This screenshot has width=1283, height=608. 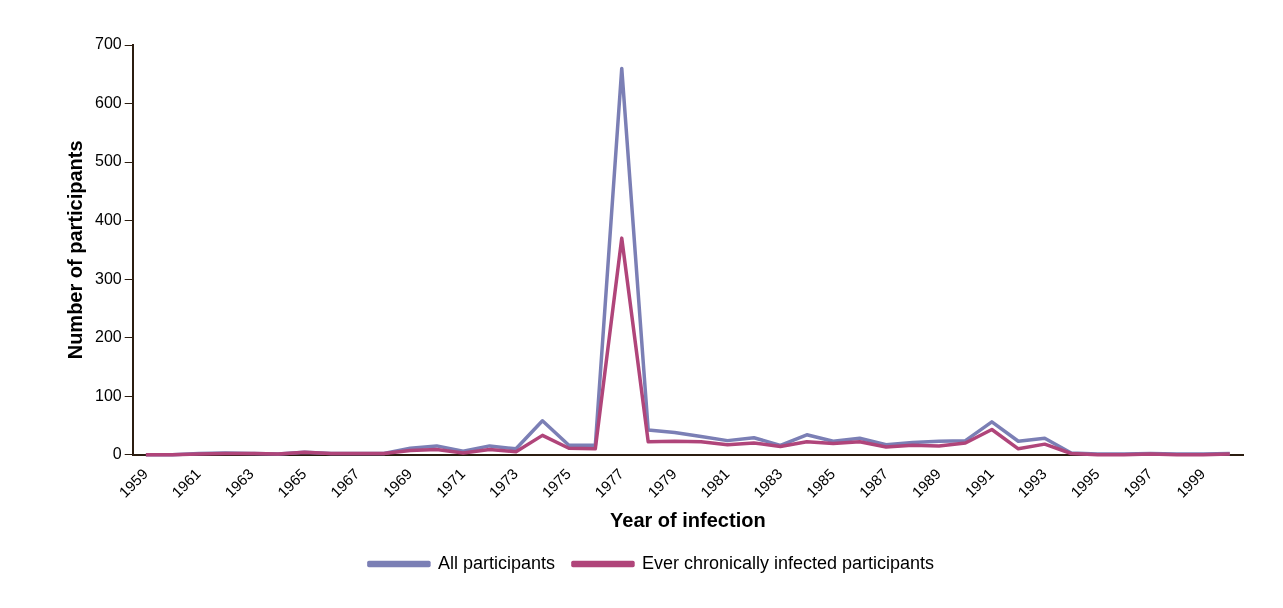 I want to click on y-tick-label: 400, so click(x=108, y=219).